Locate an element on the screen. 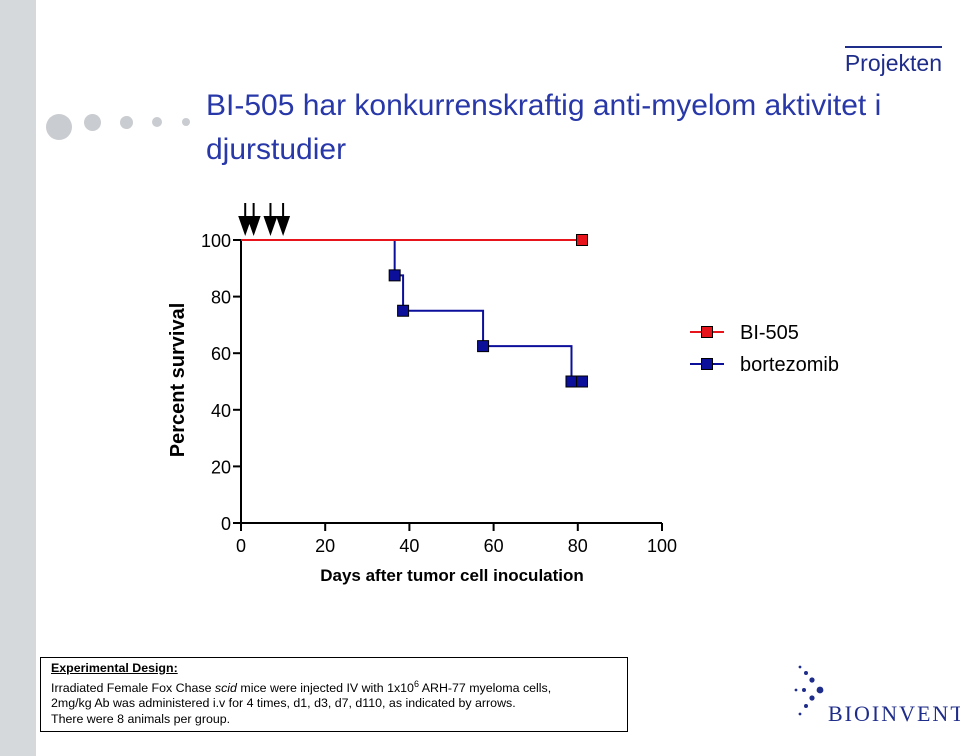 The width and height of the screenshot is (960, 756). design-heading: Experimental Design: is located at coordinates (114, 668).